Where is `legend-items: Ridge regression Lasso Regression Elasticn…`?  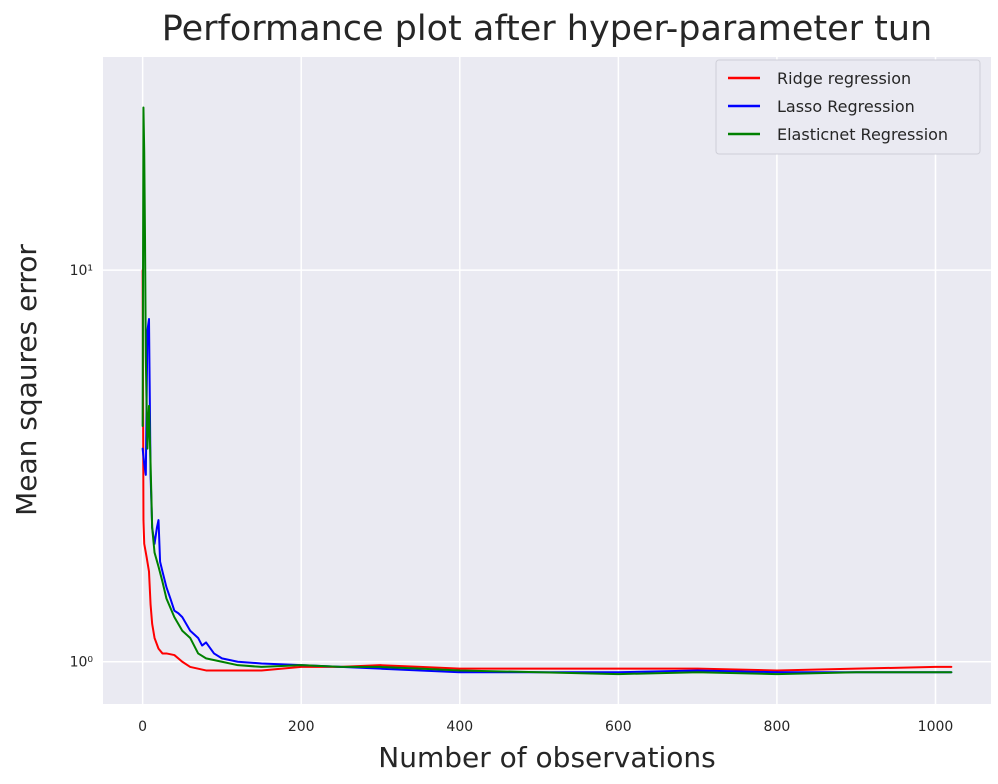
legend-items: Ridge regression Lasso Regression Elasticn… is located at coordinates (838, 106).